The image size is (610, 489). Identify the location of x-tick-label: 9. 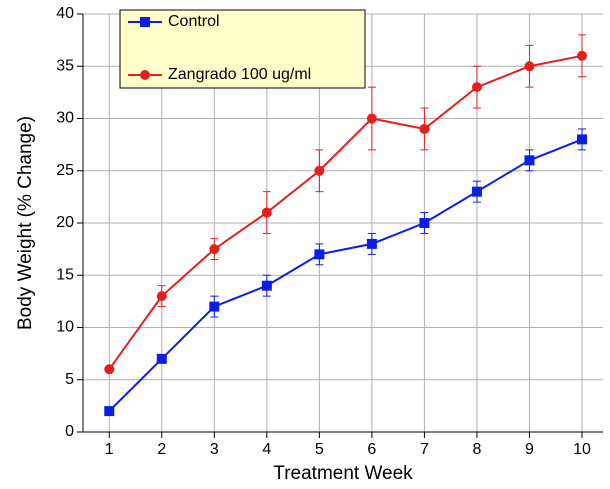
(529, 449).